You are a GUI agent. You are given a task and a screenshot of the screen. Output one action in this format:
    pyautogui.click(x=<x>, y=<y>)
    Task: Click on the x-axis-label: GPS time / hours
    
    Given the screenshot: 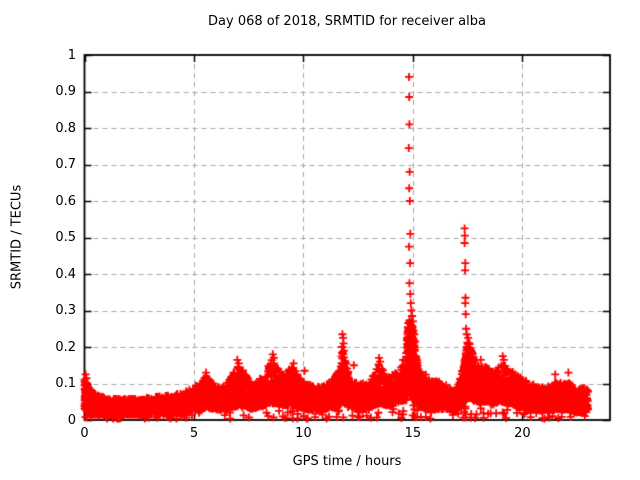 What is the action you would take?
    pyautogui.click(x=347, y=461)
    